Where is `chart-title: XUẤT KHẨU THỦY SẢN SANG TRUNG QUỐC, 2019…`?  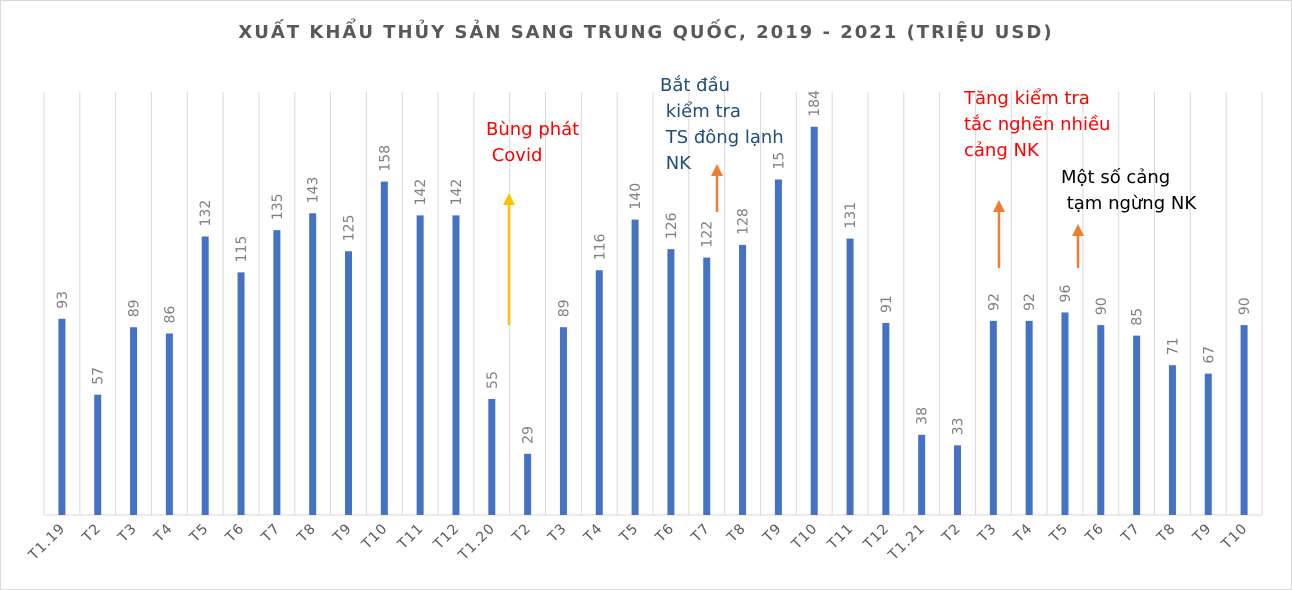
chart-title: XUẤT KHẨU THỦY SẢN SANG TRUNG QUỐC, 2019… is located at coordinates (646, 32).